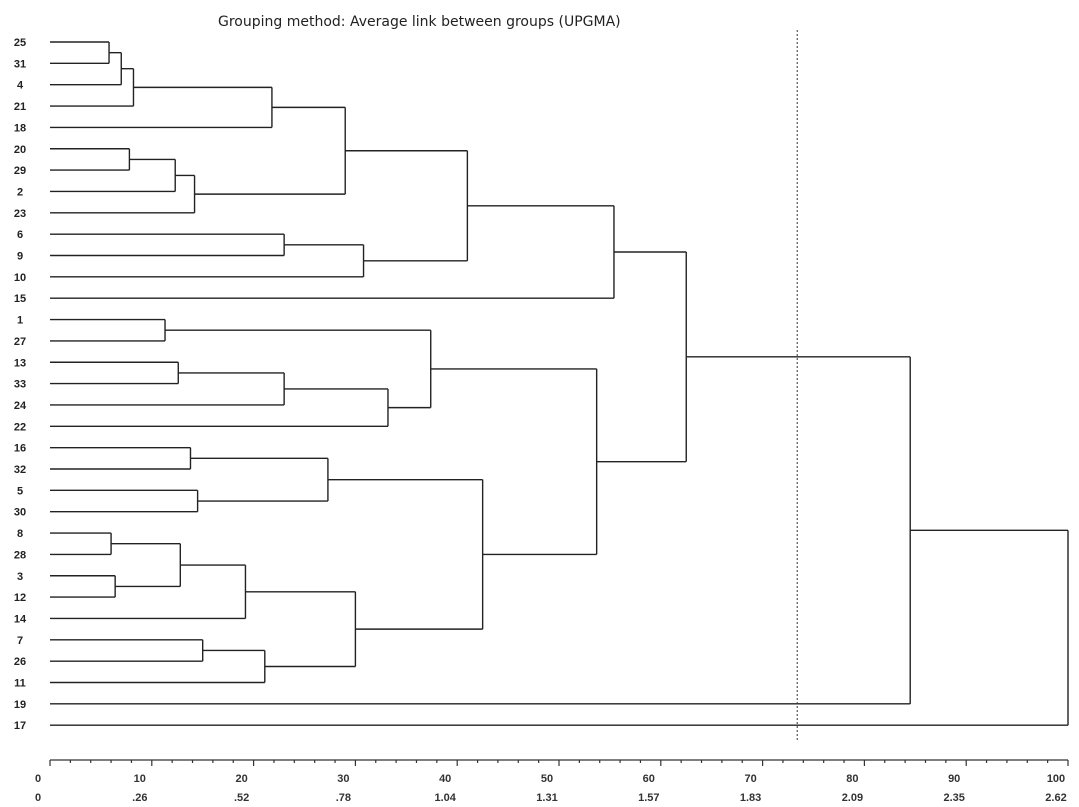 The image size is (1079, 807). What do you see at coordinates (90, 159) in the screenshot?
I see `merge-n5` at bounding box center [90, 159].